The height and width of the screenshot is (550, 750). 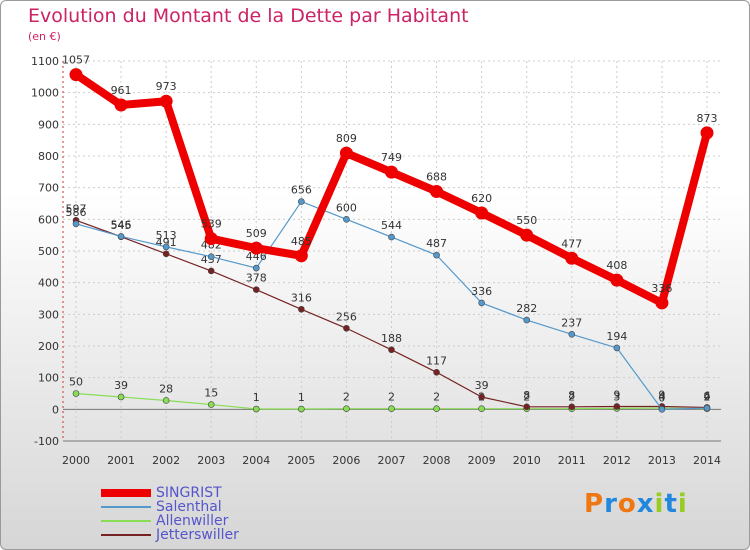 What do you see at coordinates (571, 243) in the screenshot?
I see `data-label: 477` at bounding box center [571, 243].